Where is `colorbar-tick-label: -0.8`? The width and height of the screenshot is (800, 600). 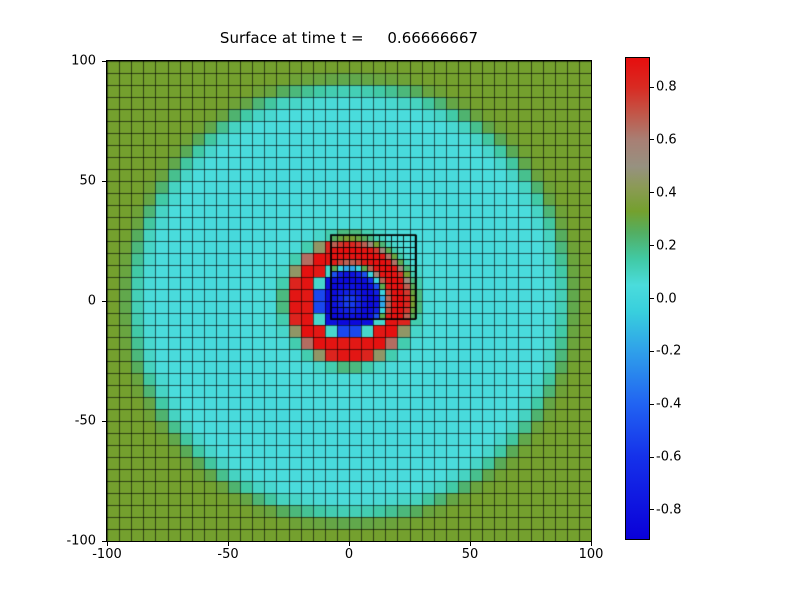 colorbar-tick-label: -0.8 is located at coordinates (669, 510).